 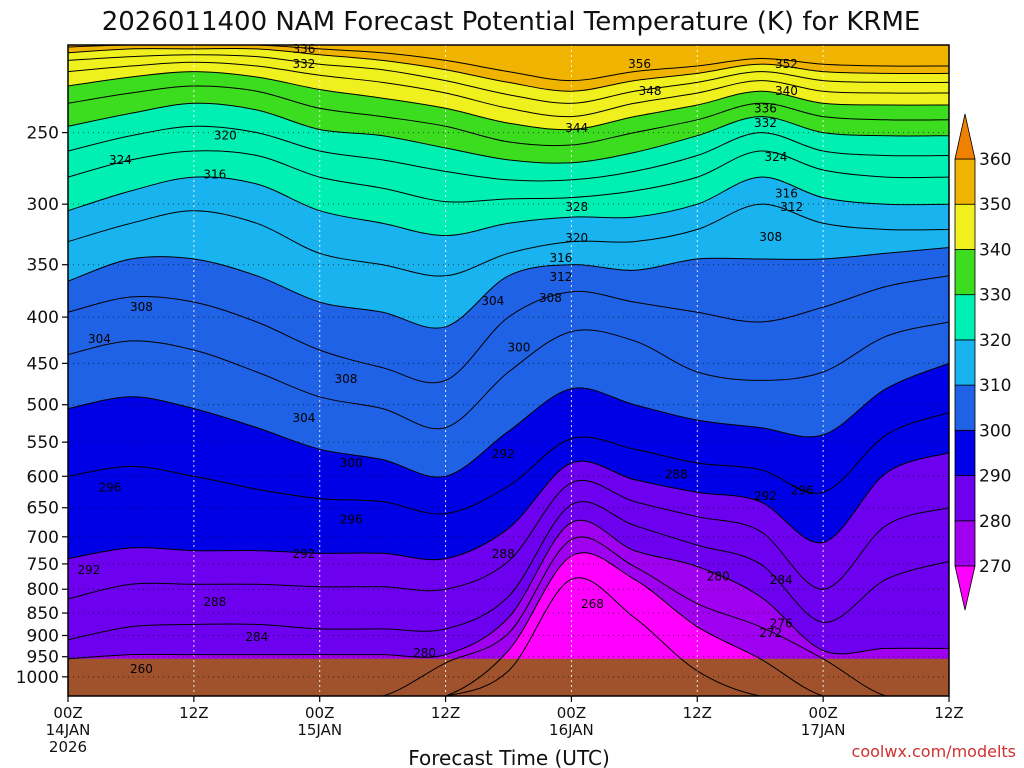 What do you see at coordinates (304, 418) in the screenshot?
I see `contour-label-26: 304` at bounding box center [304, 418].